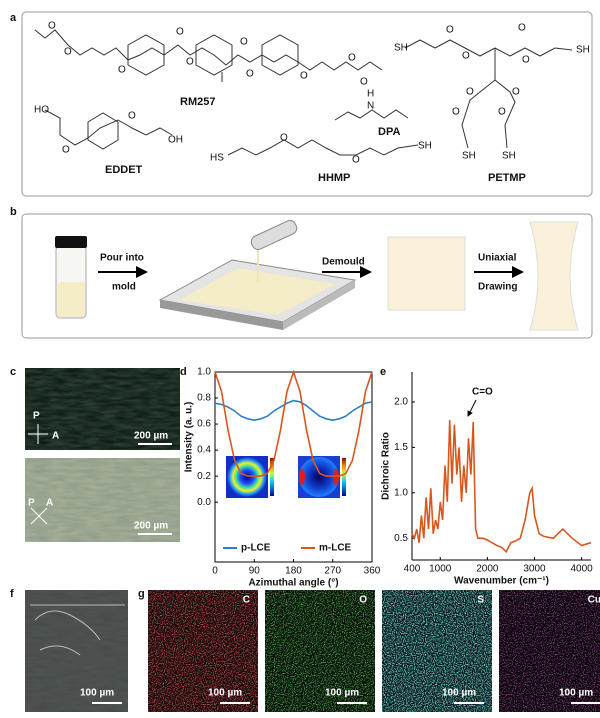  Describe the element at coordinates (501, 581) in the screenshot. I see `x-axis-label: Wavenumber (cm⁻¹)` at that location.